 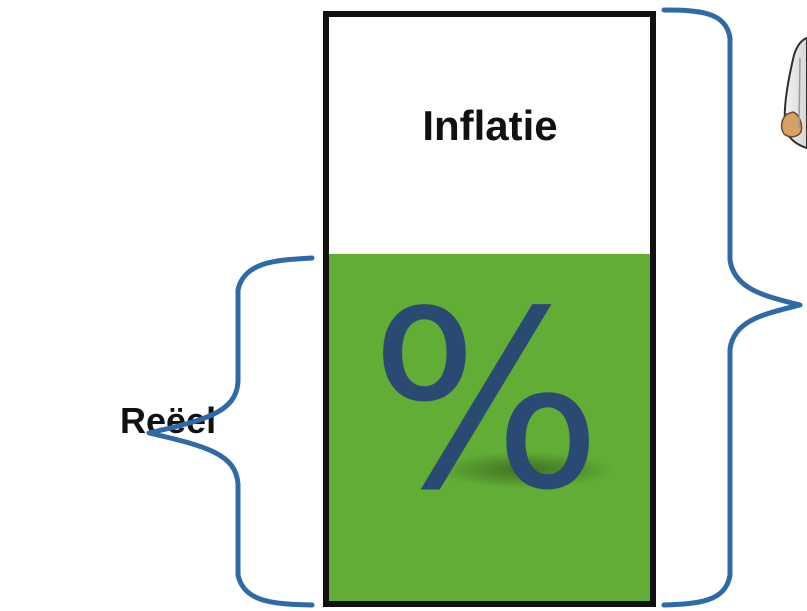 What do you see at coordinates (489, 125) in the screenshot?
I see `top-label: Inflatie` at bounding box center [489, 125].